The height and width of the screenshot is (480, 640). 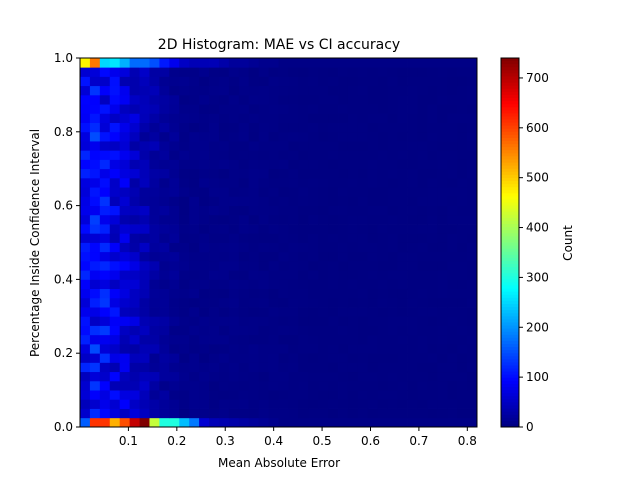 What do you see at coordinates (537, 228) in the screenshot?
I see `colorbar-tick-label: 400` at bounding box center [537, 228].